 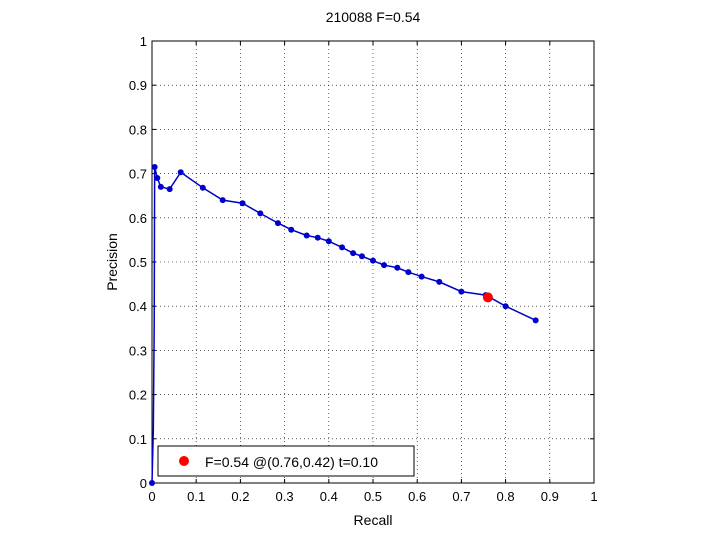 I want to click on y-tick-label: 0, so click(x=143, y=483).